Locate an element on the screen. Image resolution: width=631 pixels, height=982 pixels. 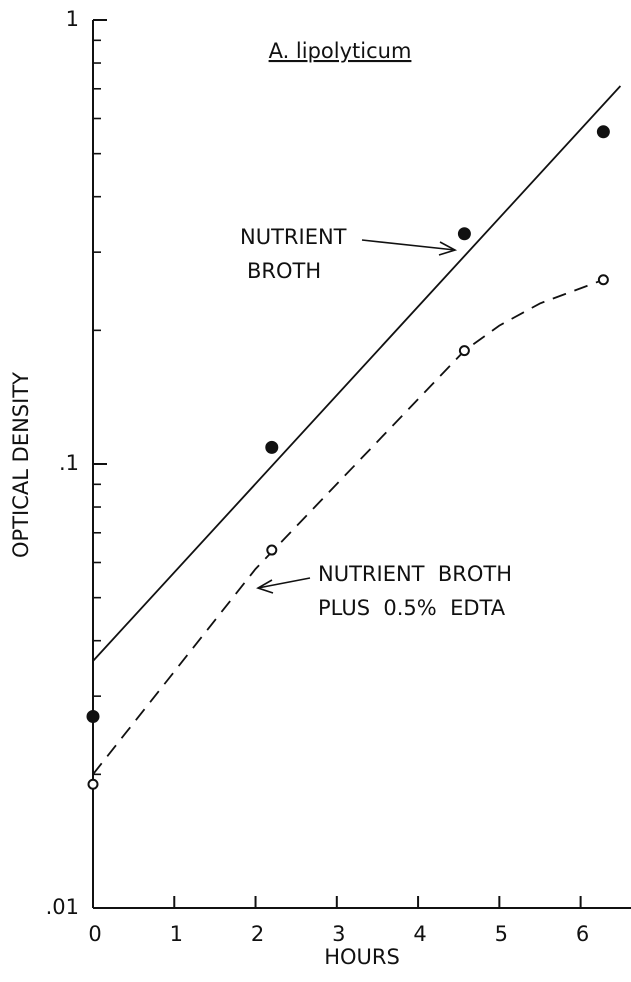
x-tick-label: 4 is located at coordinates (419, 934).